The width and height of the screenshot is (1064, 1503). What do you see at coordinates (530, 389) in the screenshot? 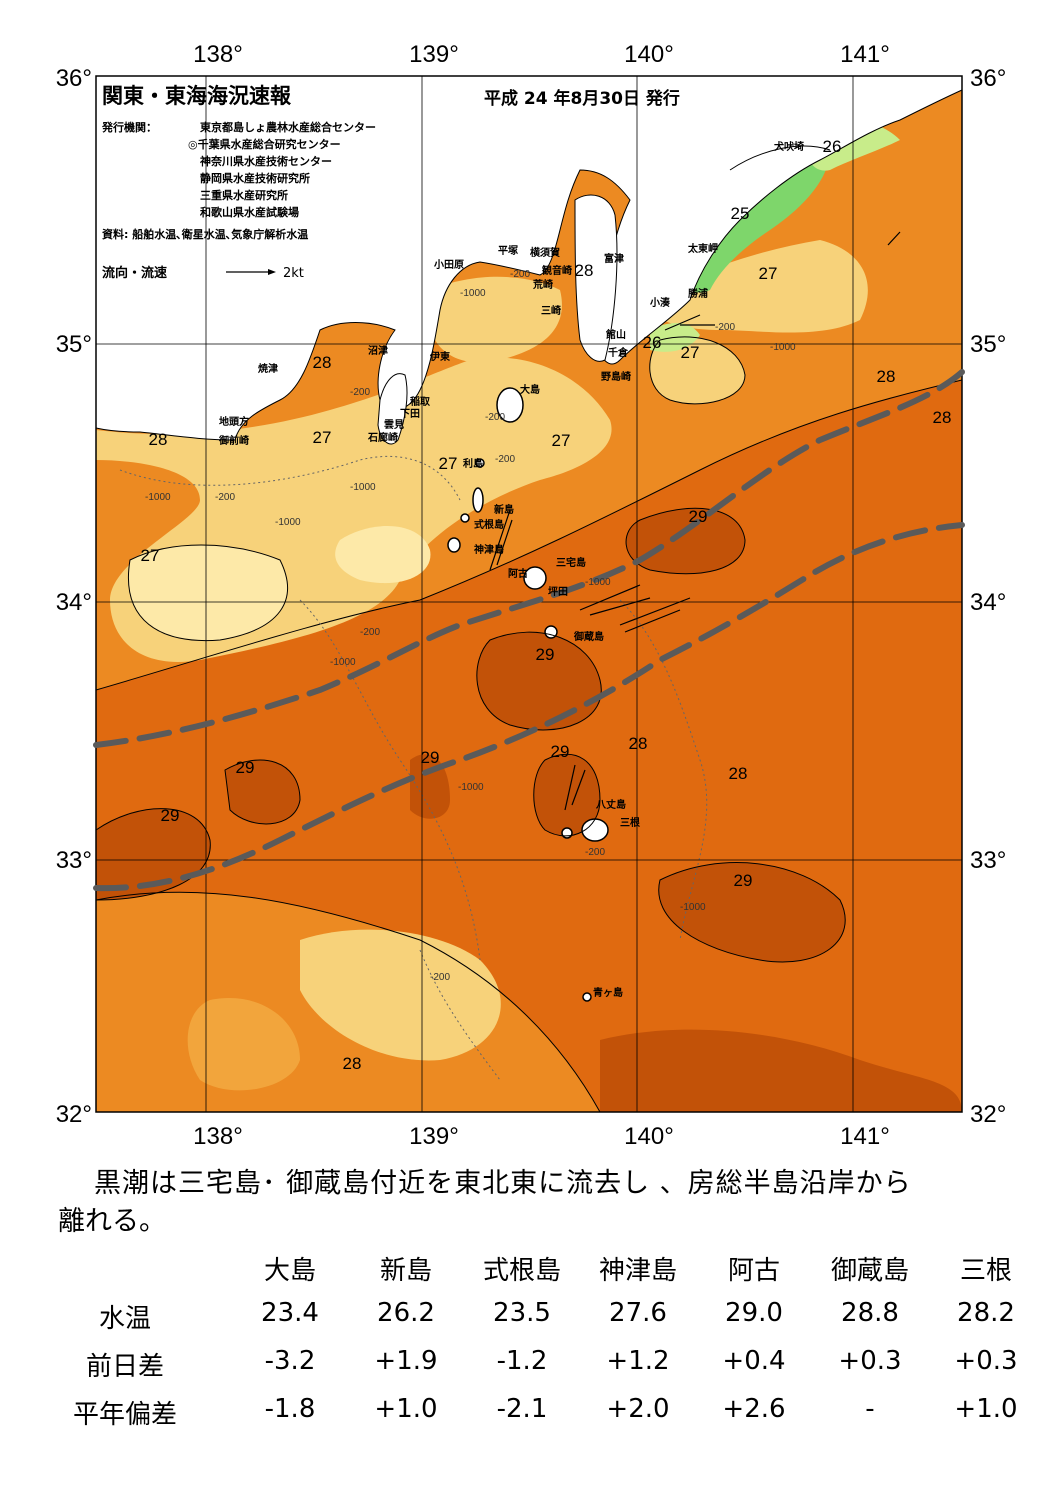
I see `place-label: 大島` at bounding box center [530, 389].